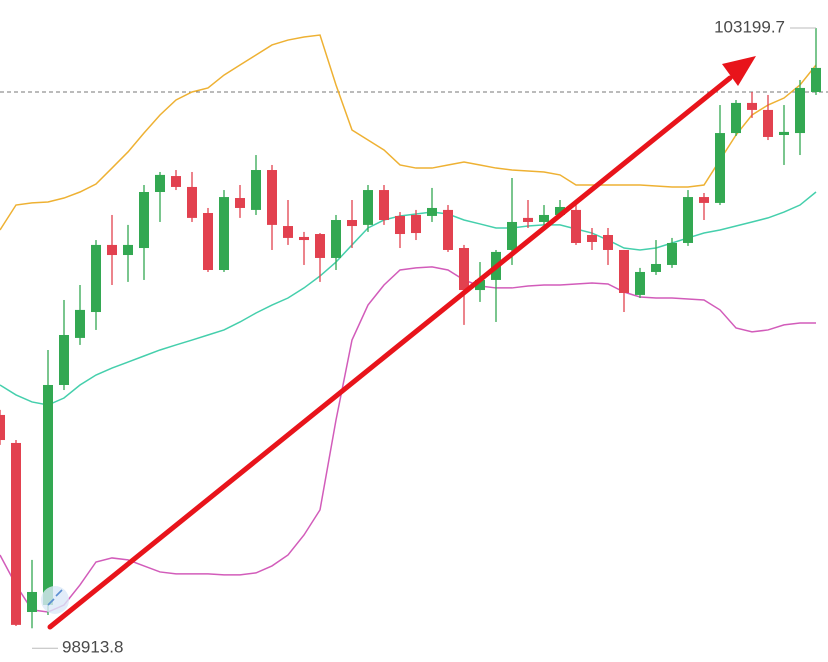 This screenshot has height=662, width=828. I want to click on tool-icon-glyph, so click(55, 597).